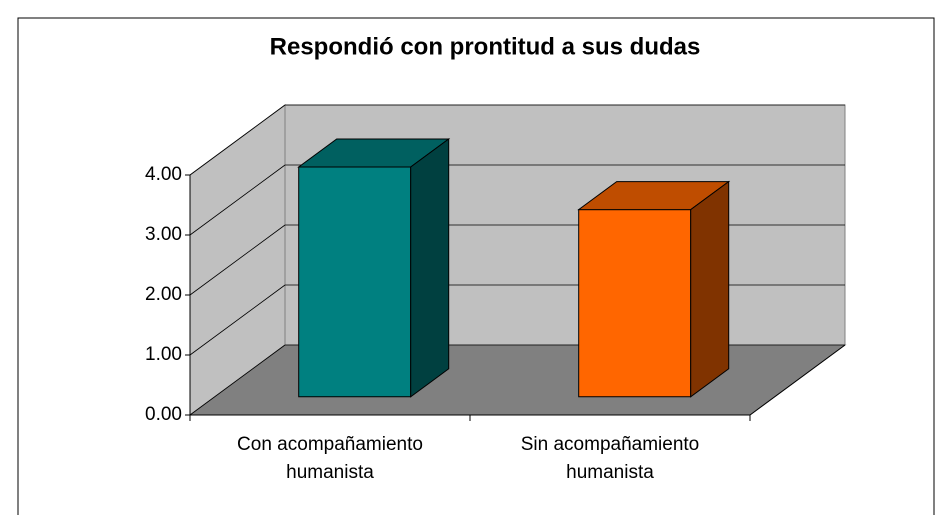  I want to click on y-tick-label: 2.00, so click(163, 294).